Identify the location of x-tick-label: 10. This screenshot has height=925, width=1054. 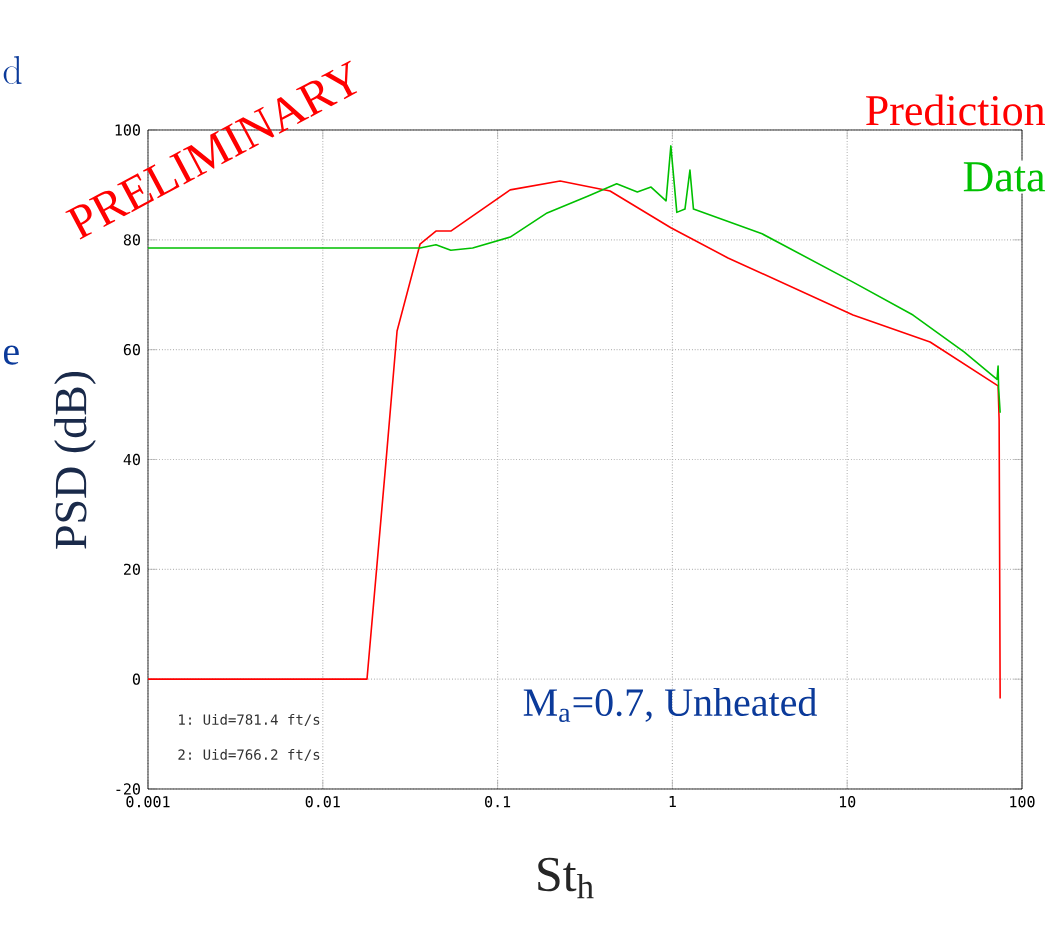
(847, 802).